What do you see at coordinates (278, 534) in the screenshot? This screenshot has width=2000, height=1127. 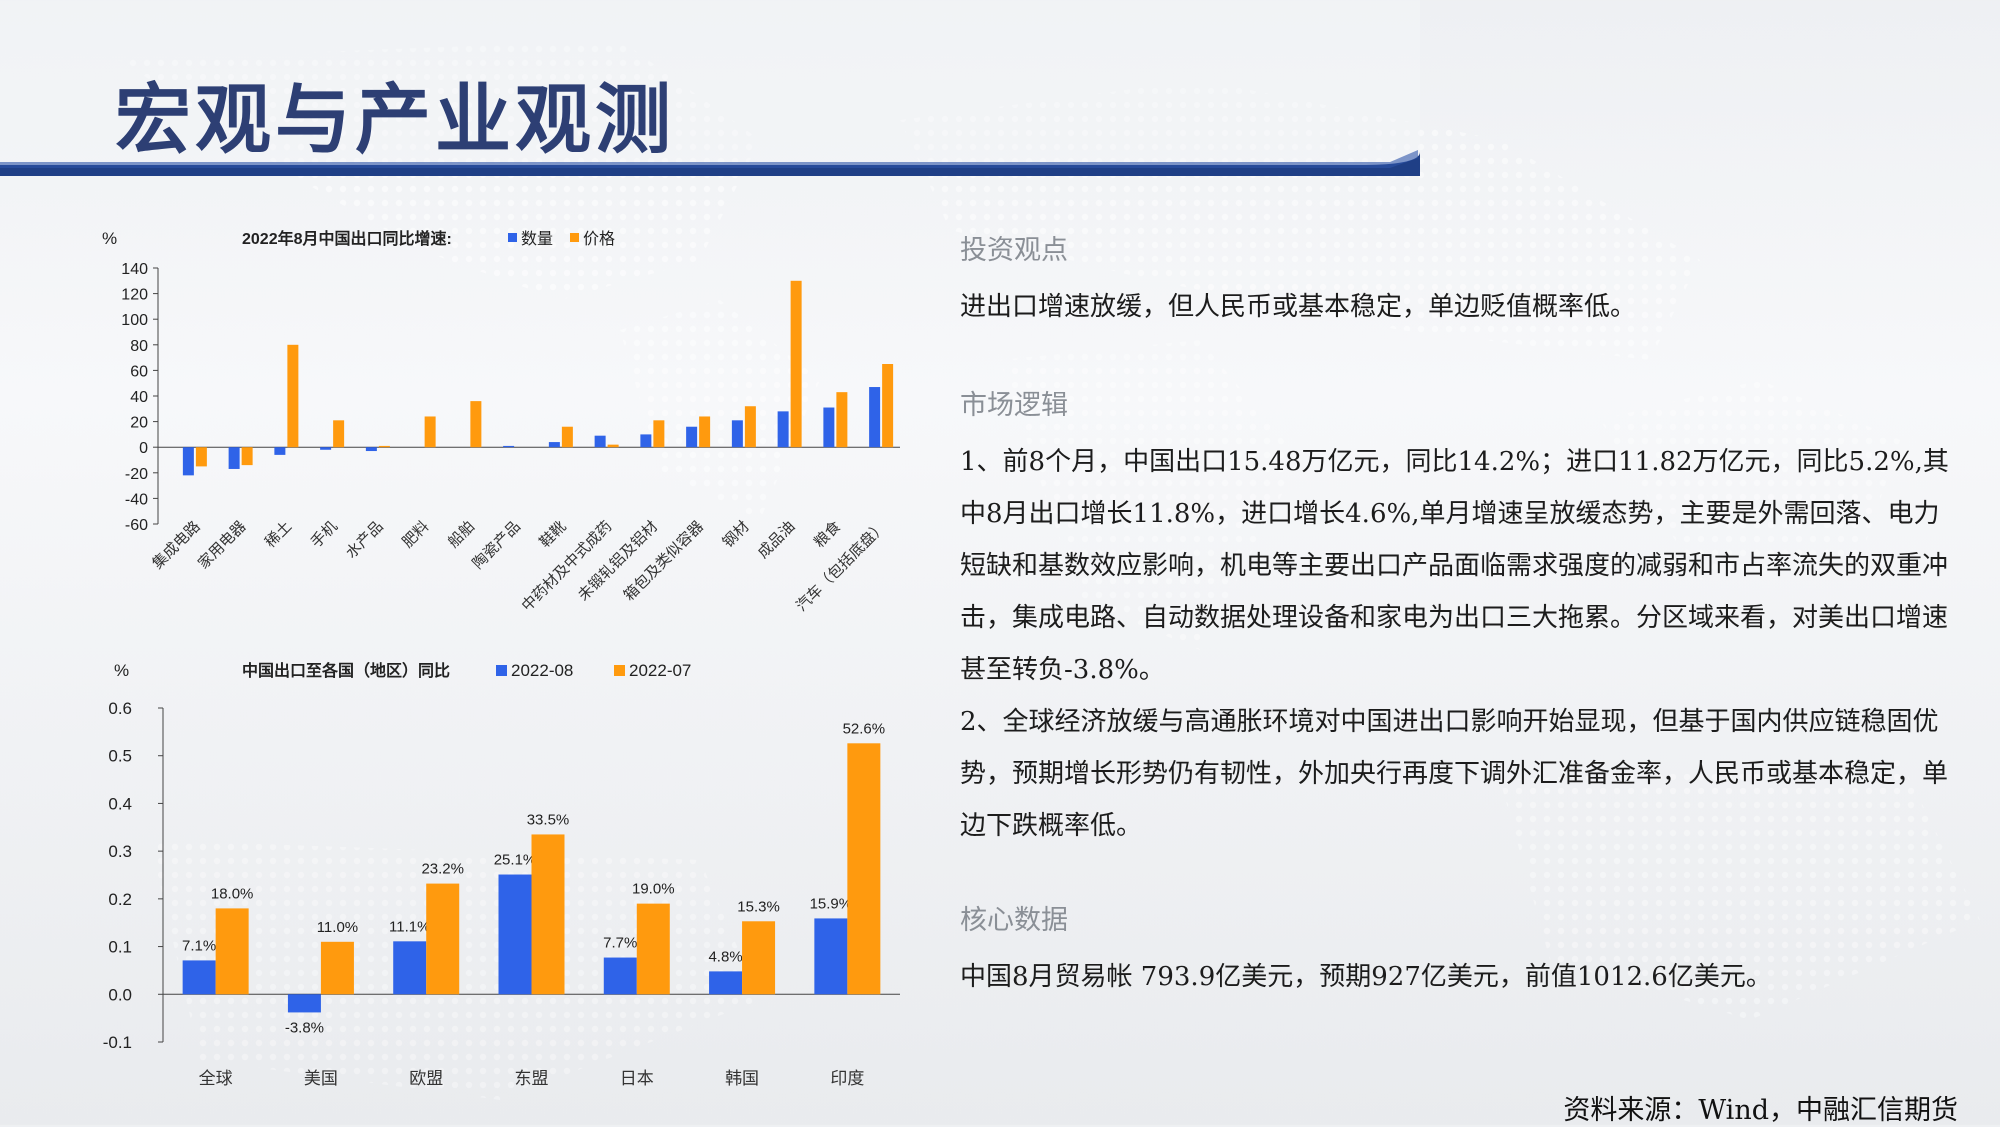 I see `x-category-label: 稀土` at bounding box center [278, 534].